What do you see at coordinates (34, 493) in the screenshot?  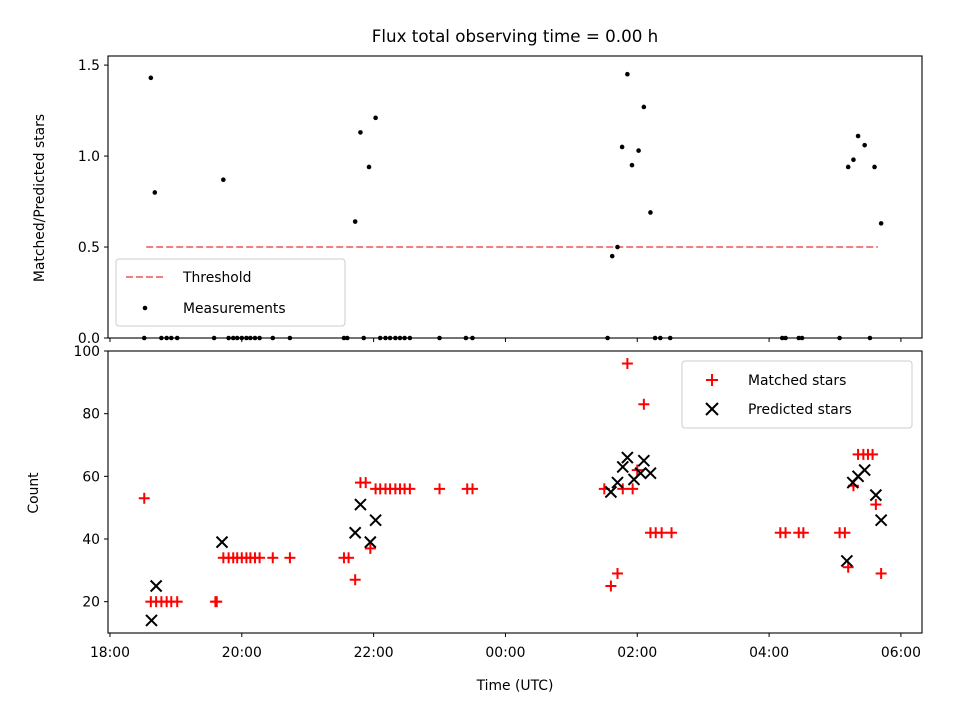 I see `bottom-y-axis-label: Count` at bounding box center [34, 493].